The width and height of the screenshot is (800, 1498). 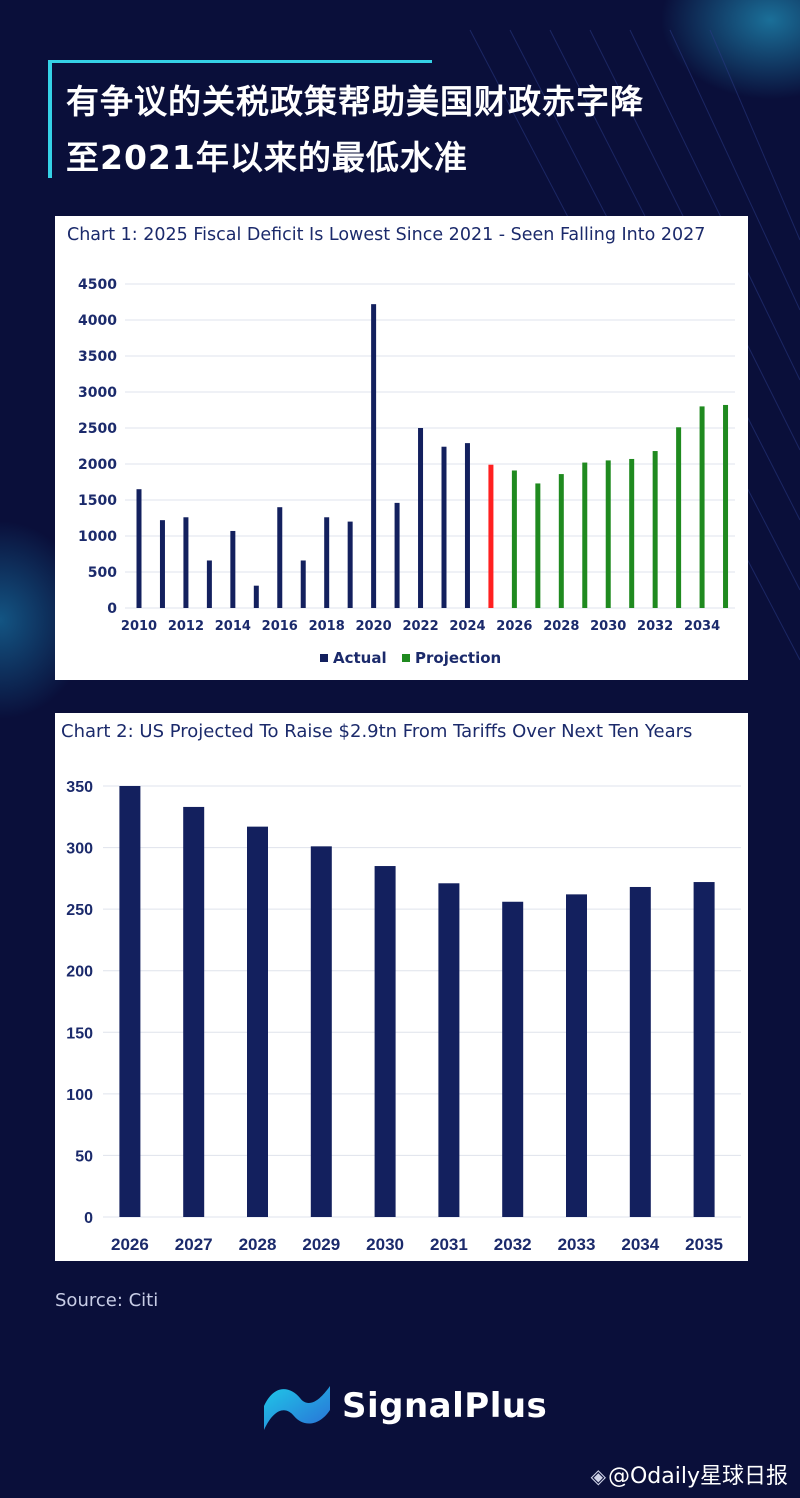 What do you see at coordinates (79, 787) in the screenshot?
I see `chart2-ytick-label: 350` at bounding box center [79, 787].